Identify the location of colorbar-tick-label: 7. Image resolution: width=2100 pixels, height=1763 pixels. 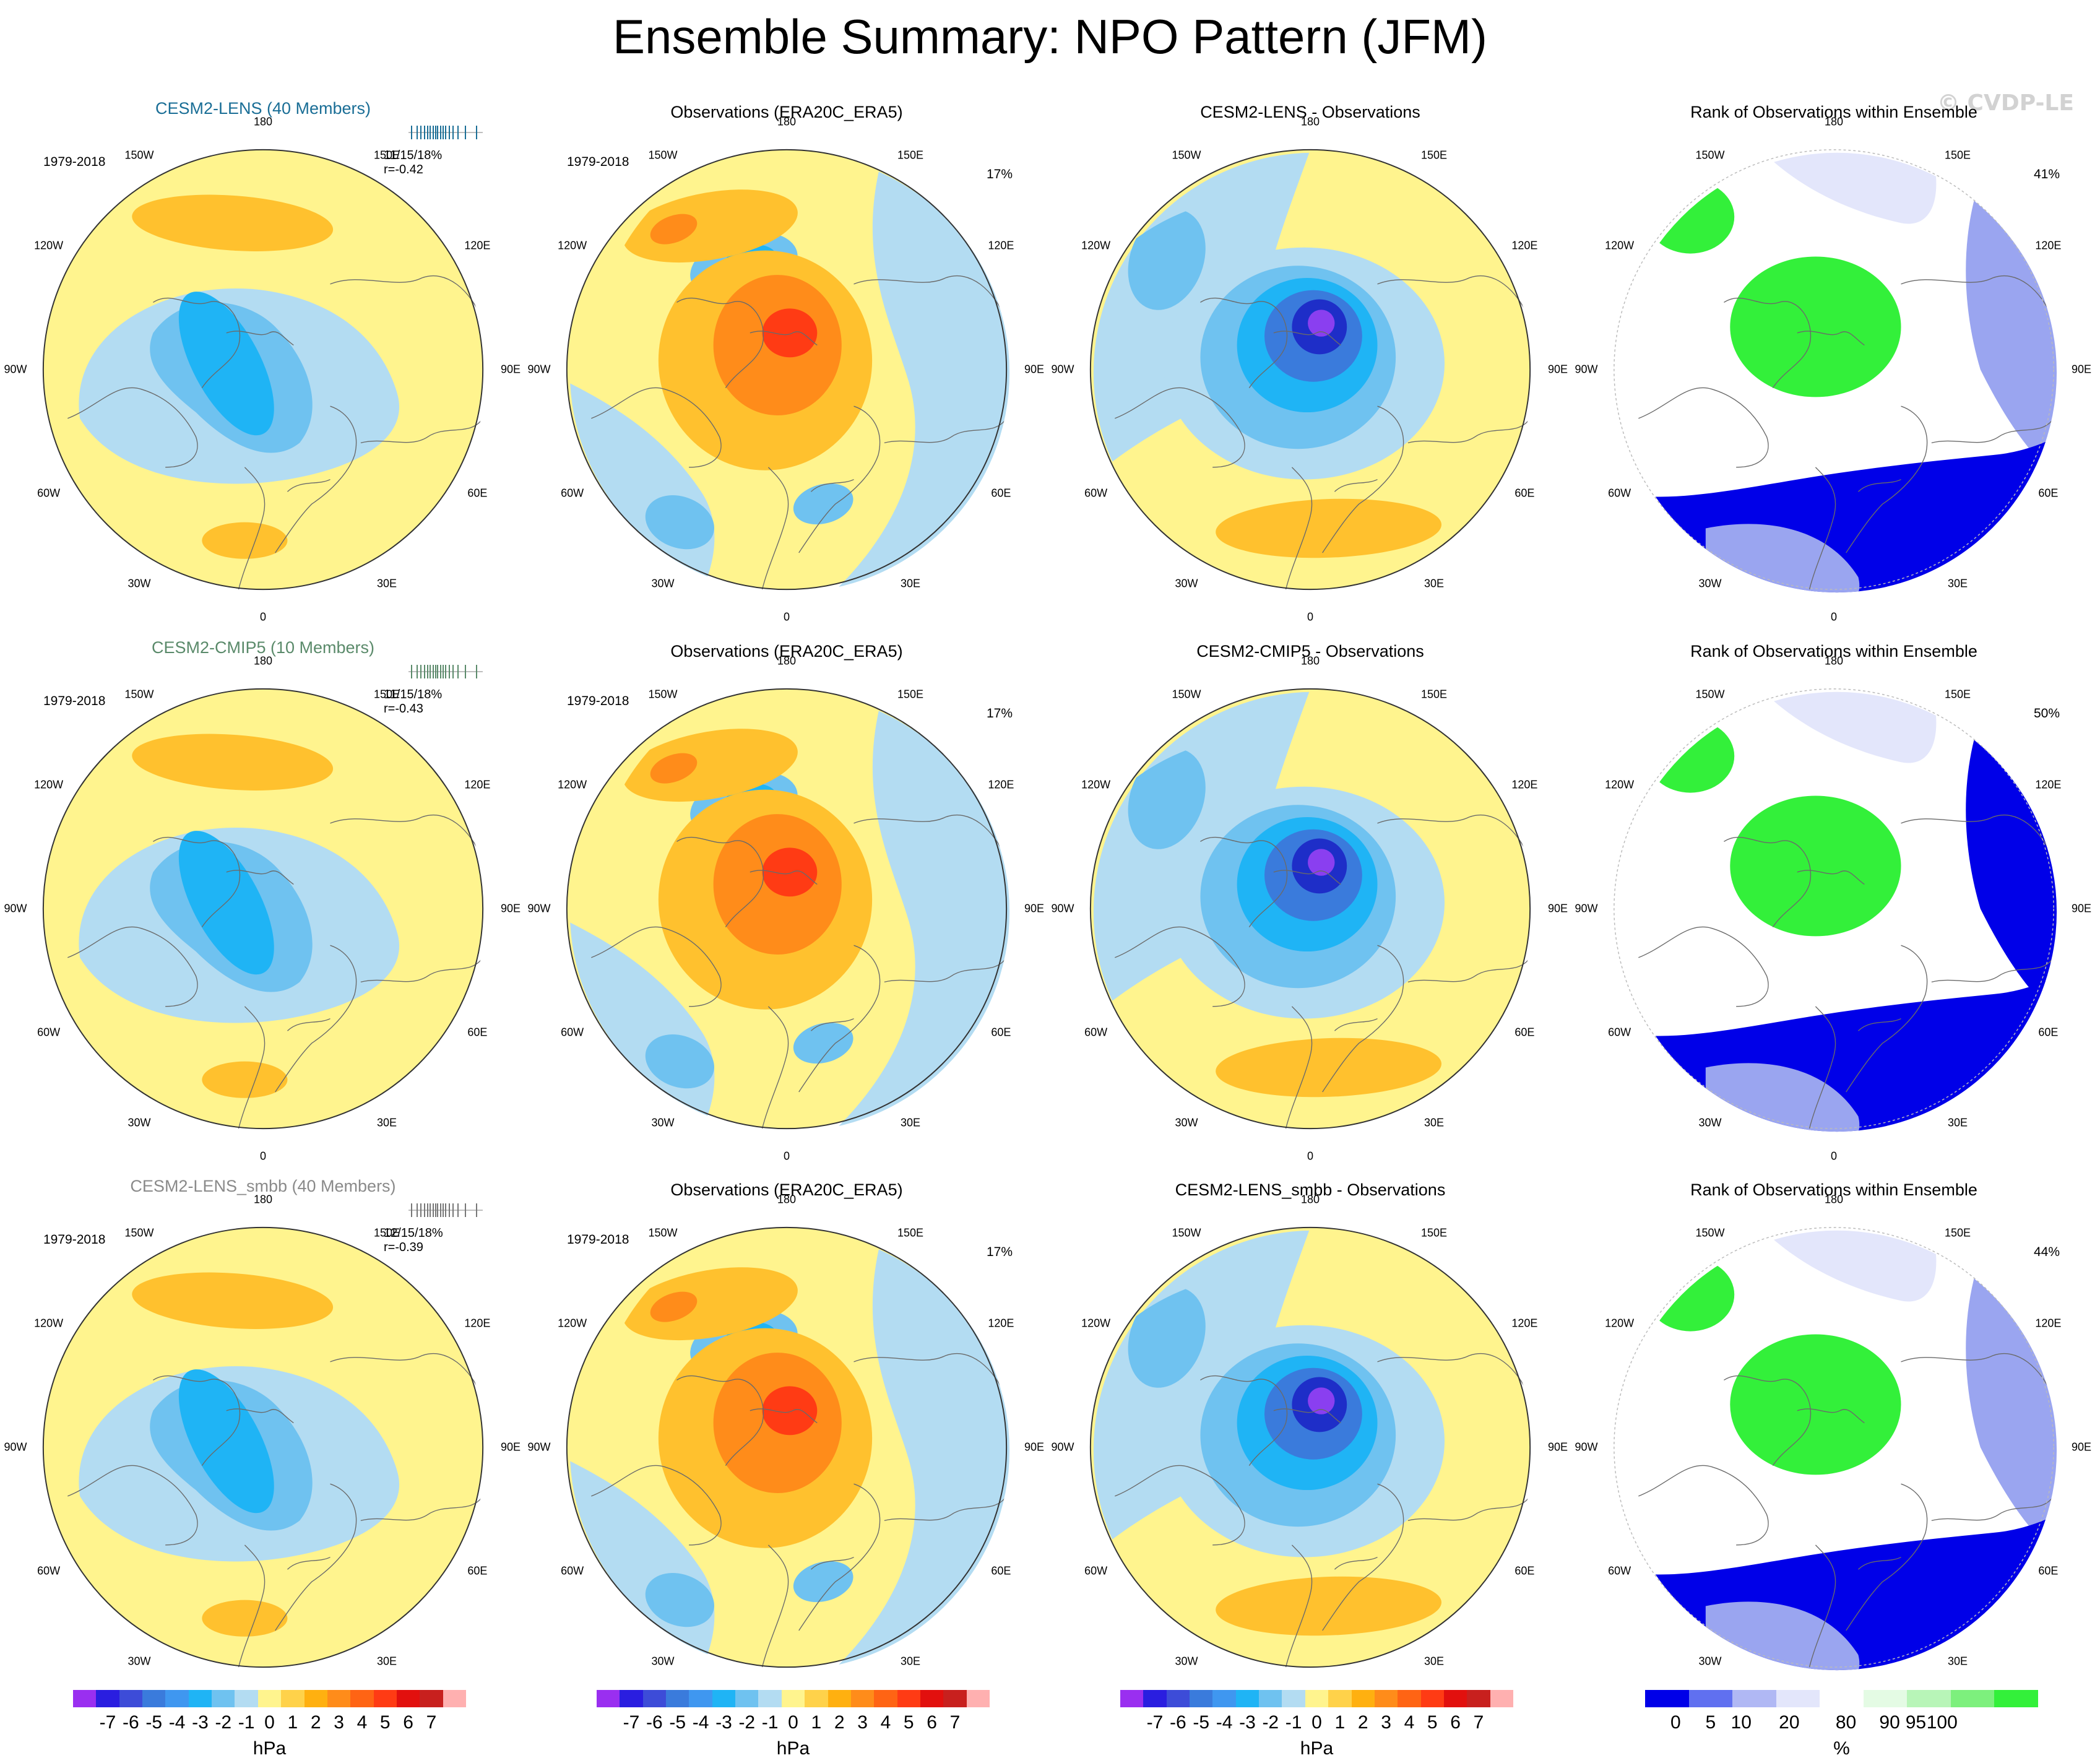
(955, 1722).